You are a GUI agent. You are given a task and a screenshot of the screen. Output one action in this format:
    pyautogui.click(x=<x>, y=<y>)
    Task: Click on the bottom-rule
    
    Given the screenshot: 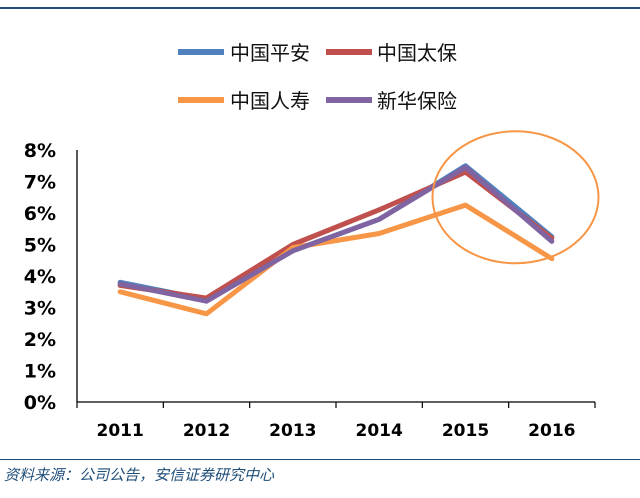 What is the action you would take?
    pyautogui.click(x=320, y=459)
    